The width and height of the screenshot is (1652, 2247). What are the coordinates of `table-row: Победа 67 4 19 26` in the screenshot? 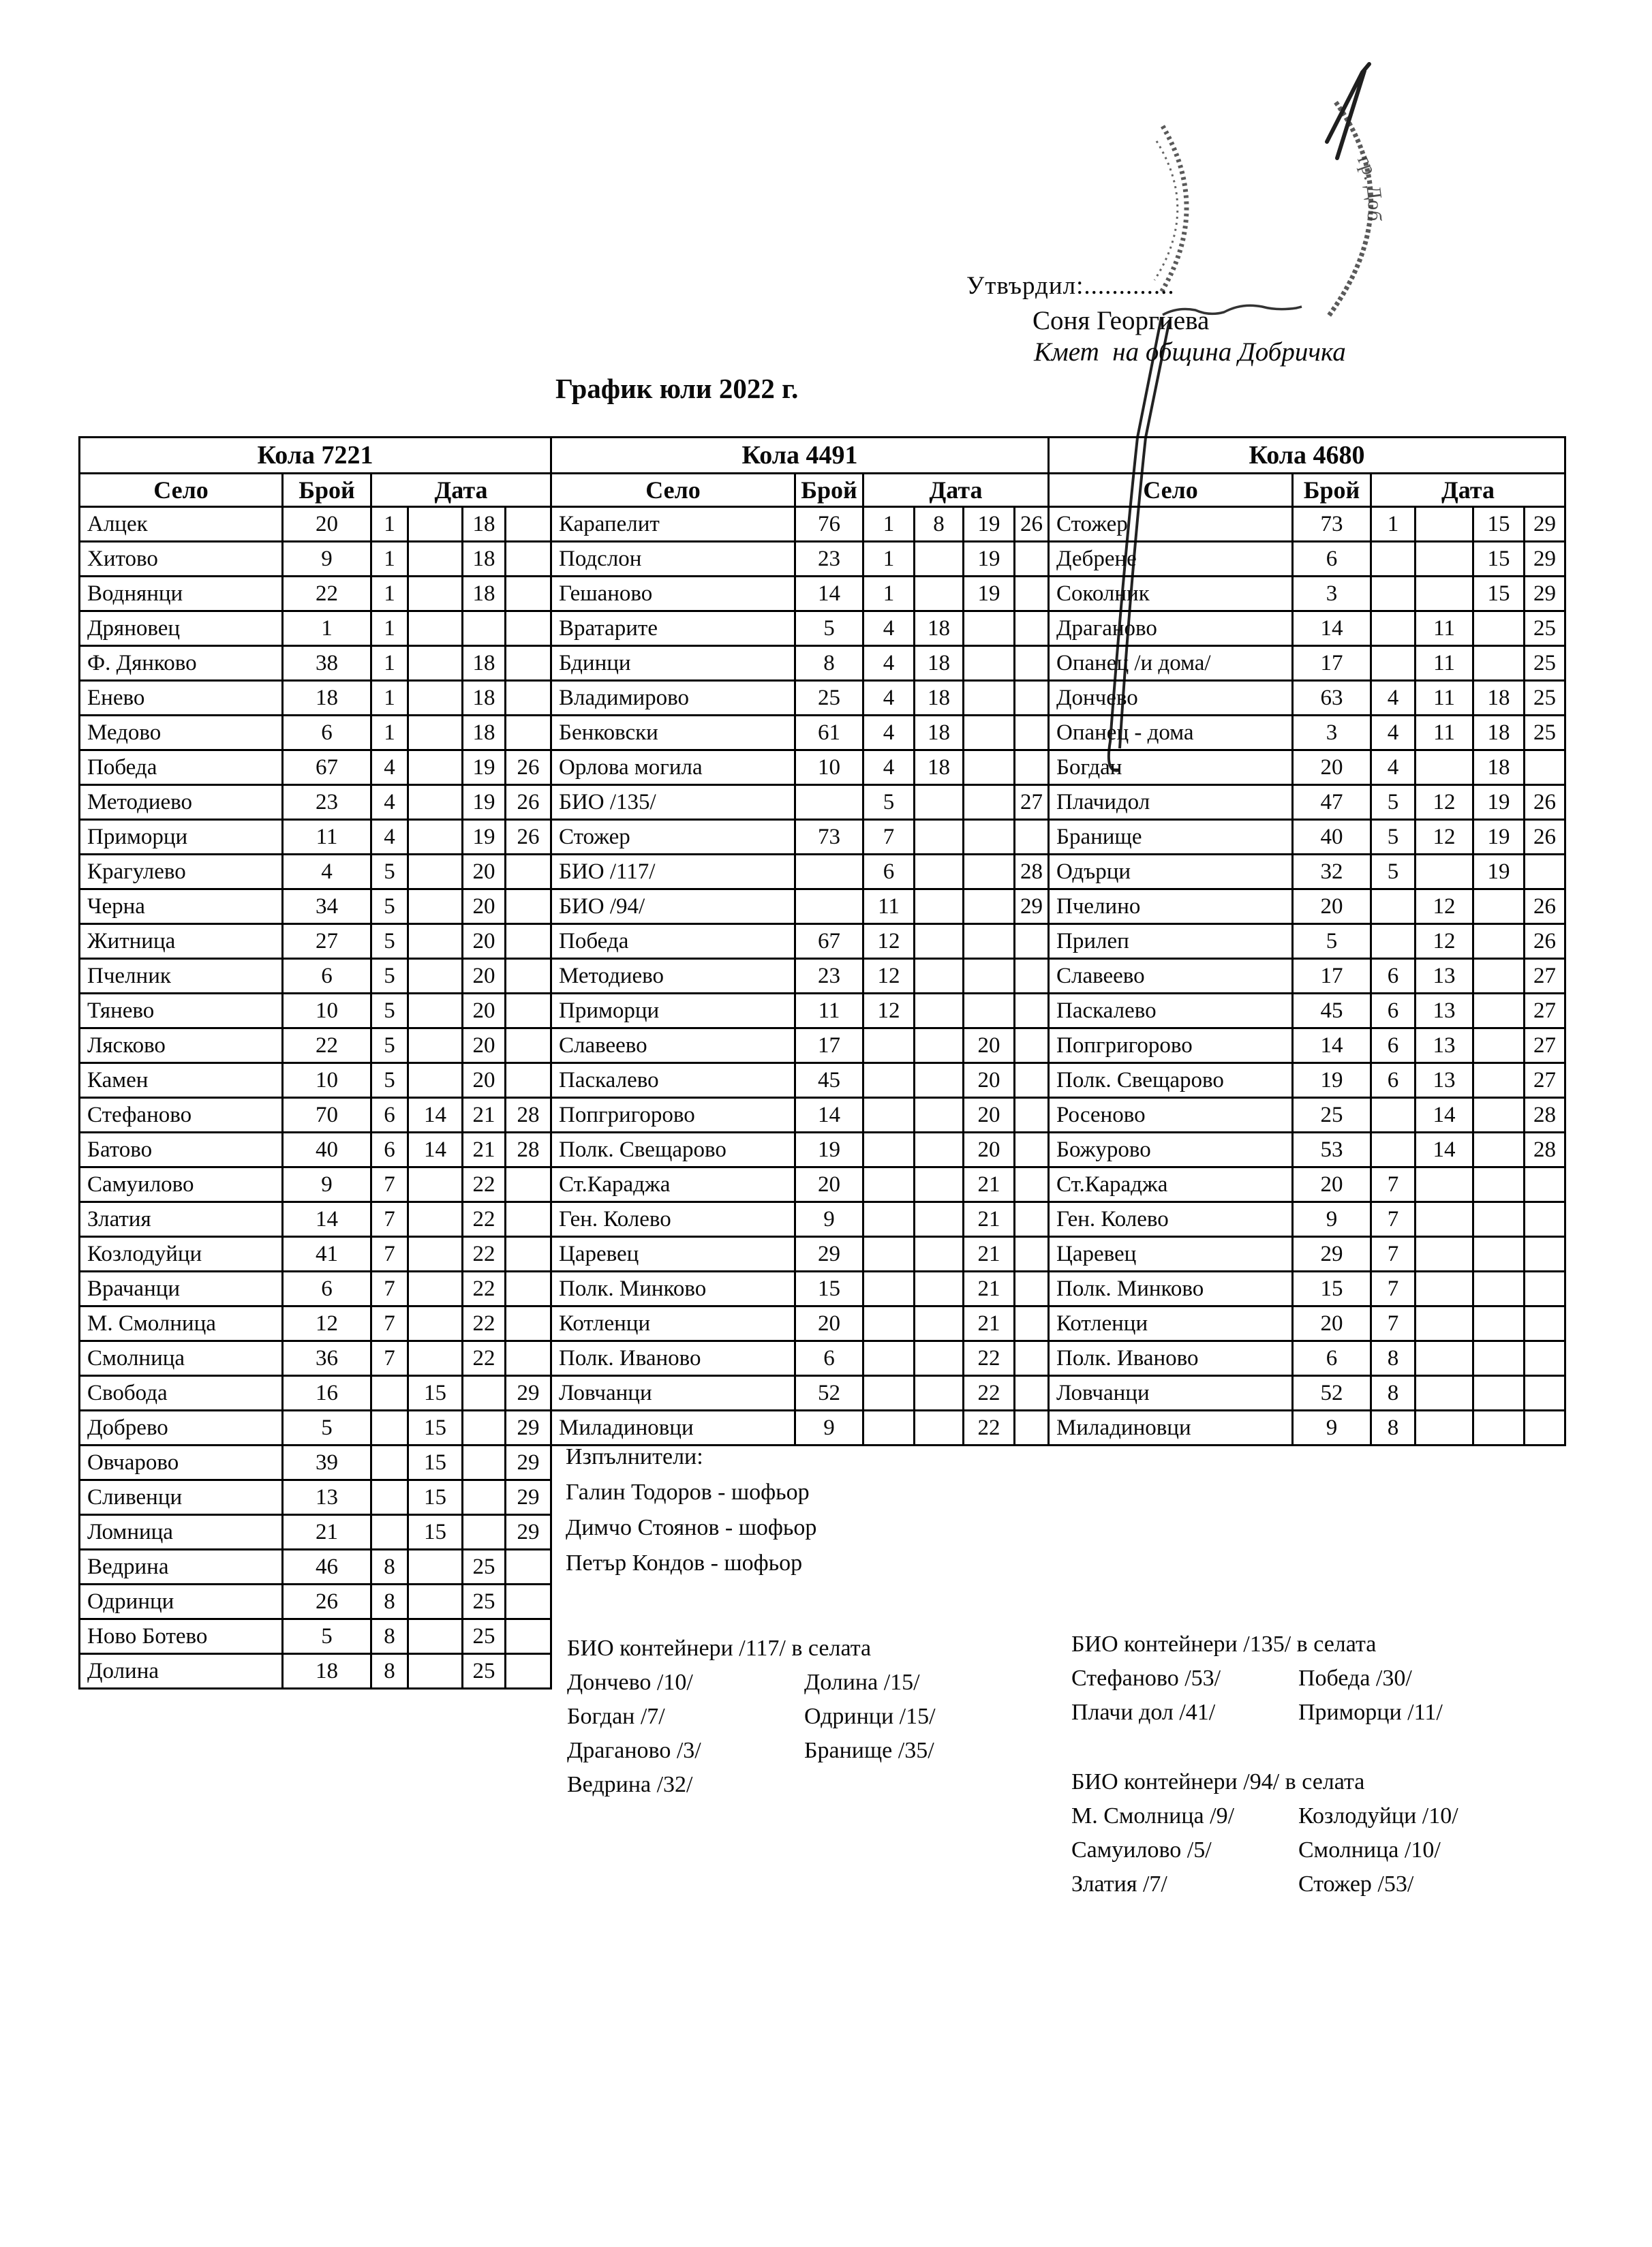 It's located at (315, 767).